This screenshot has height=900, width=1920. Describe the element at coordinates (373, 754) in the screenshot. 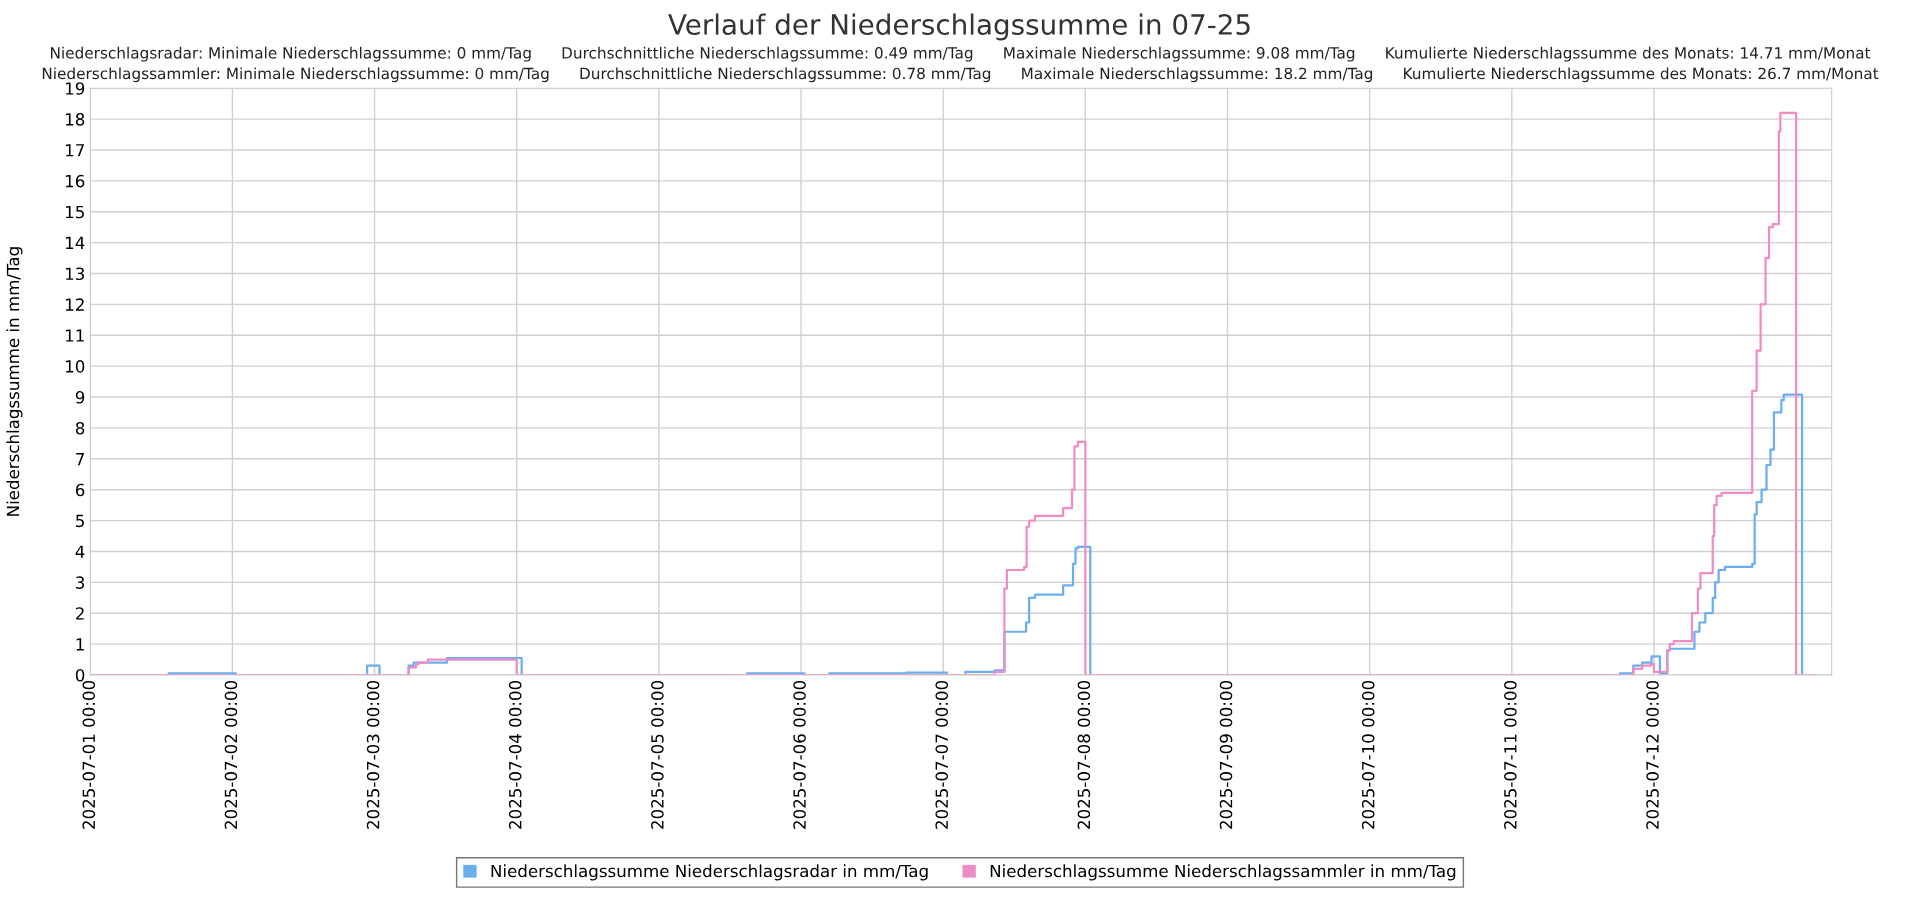

I see `x-tick-label: 2025-07-03 00:00` at that location.